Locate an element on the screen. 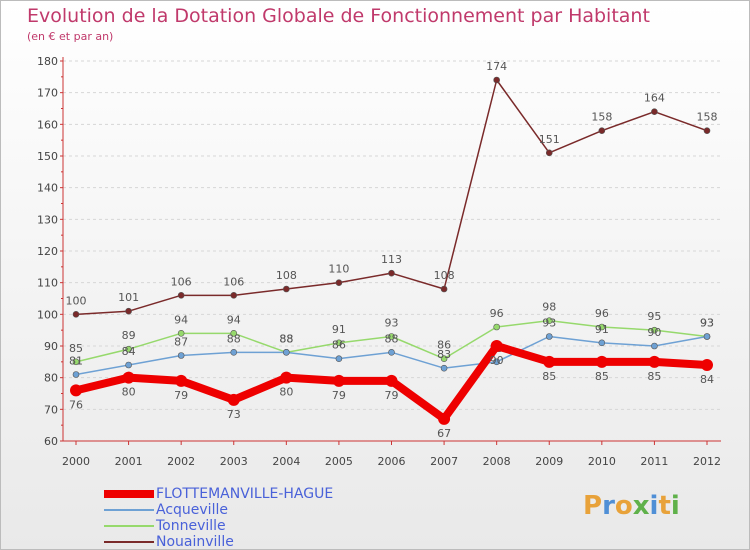 This screenshot has width=750, height=550. data-label: 87 is located at coordinates (181, 342).